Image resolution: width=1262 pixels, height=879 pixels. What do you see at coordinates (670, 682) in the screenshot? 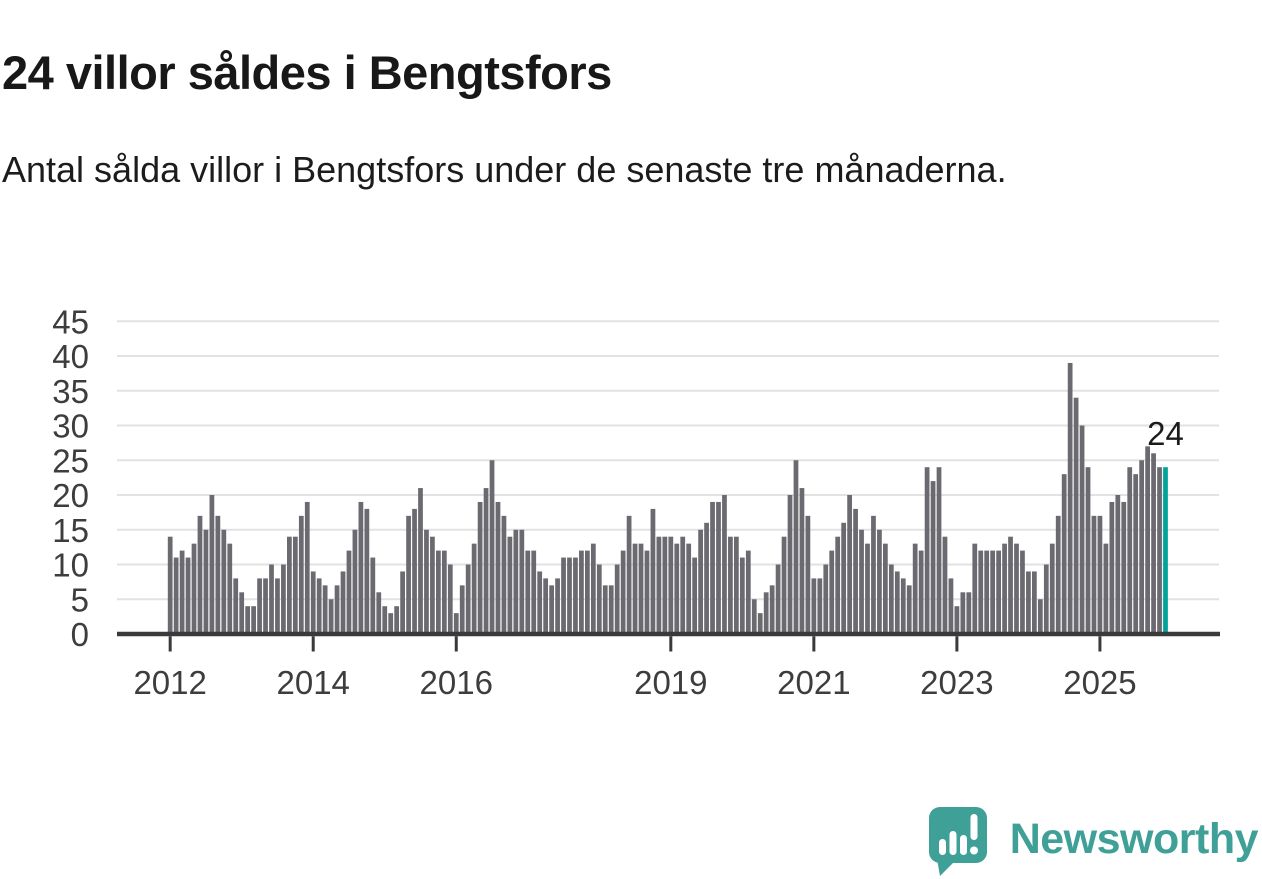
I see `x-tick-label: 2019` at bounding box center [670, 682].